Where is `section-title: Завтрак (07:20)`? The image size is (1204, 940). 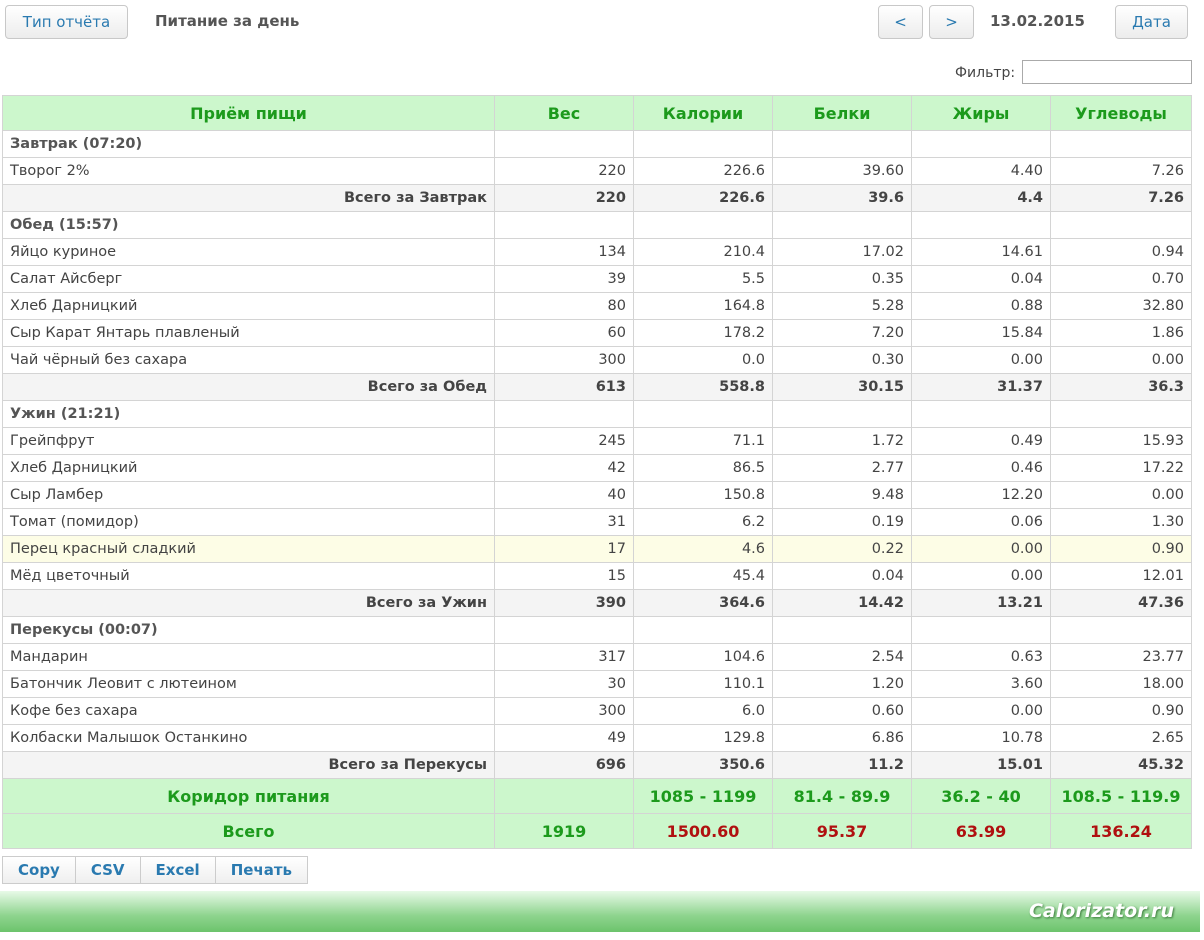 section-title: Завтрак (07:20) is located at coordinates (248, 144).